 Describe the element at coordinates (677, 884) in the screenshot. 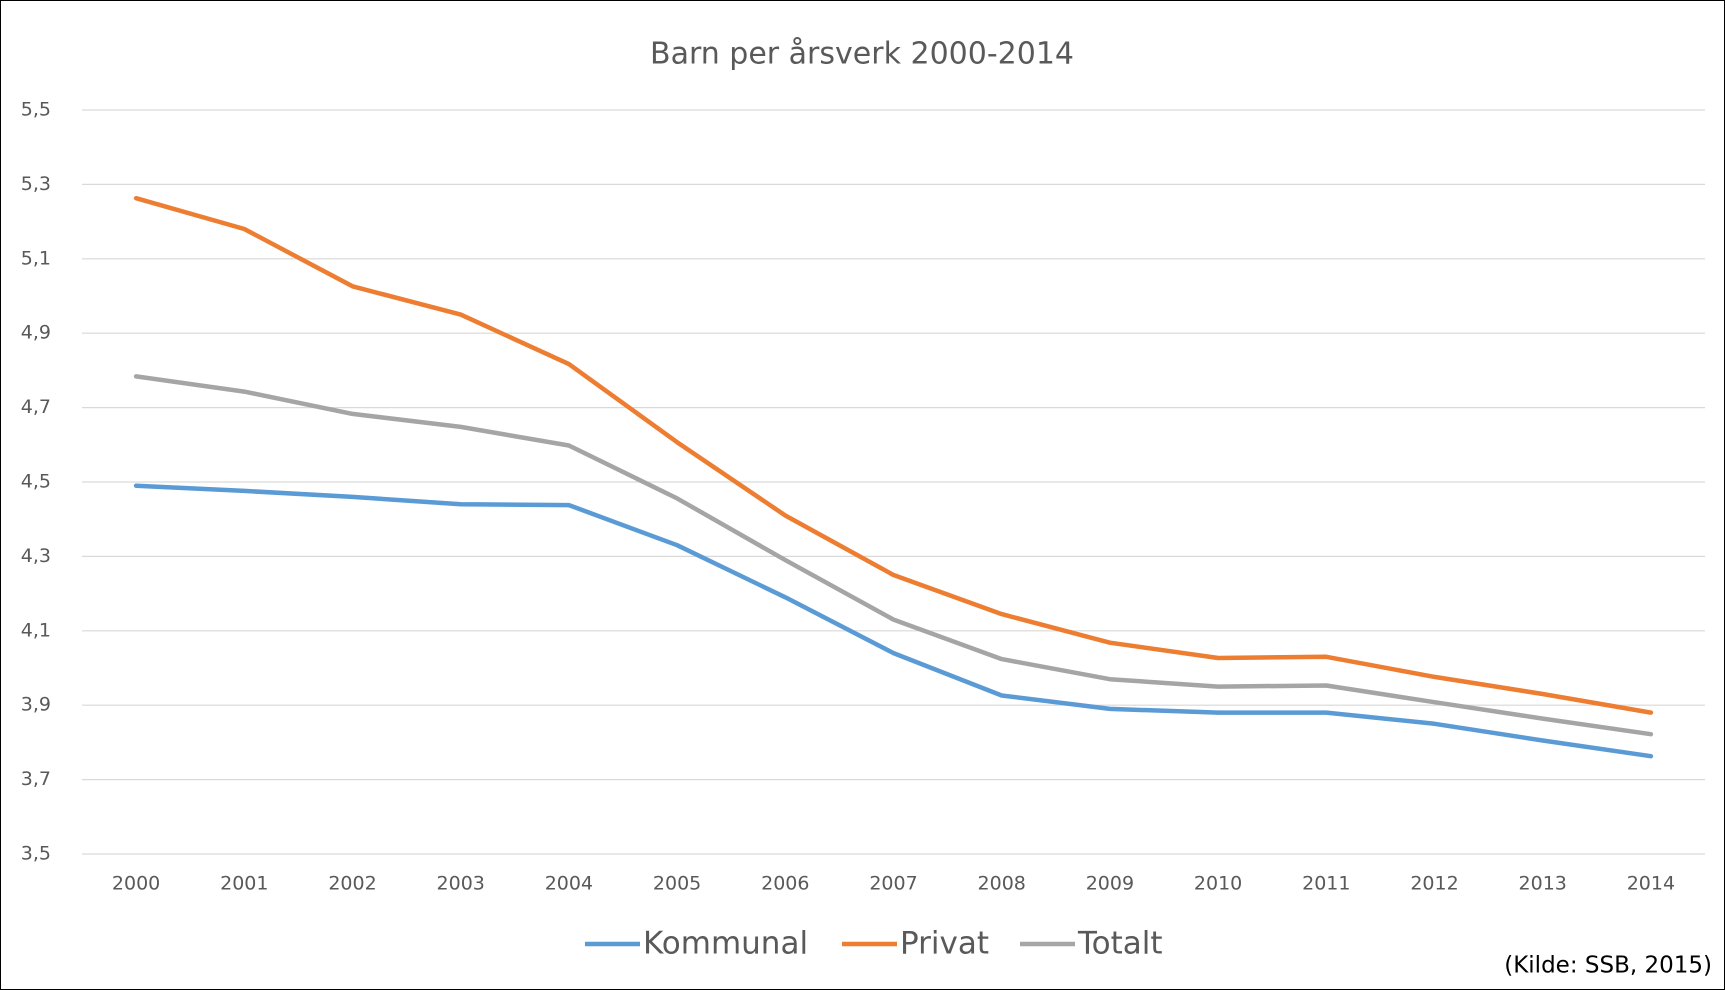

I see `x-tick-label: 2005` at that location.